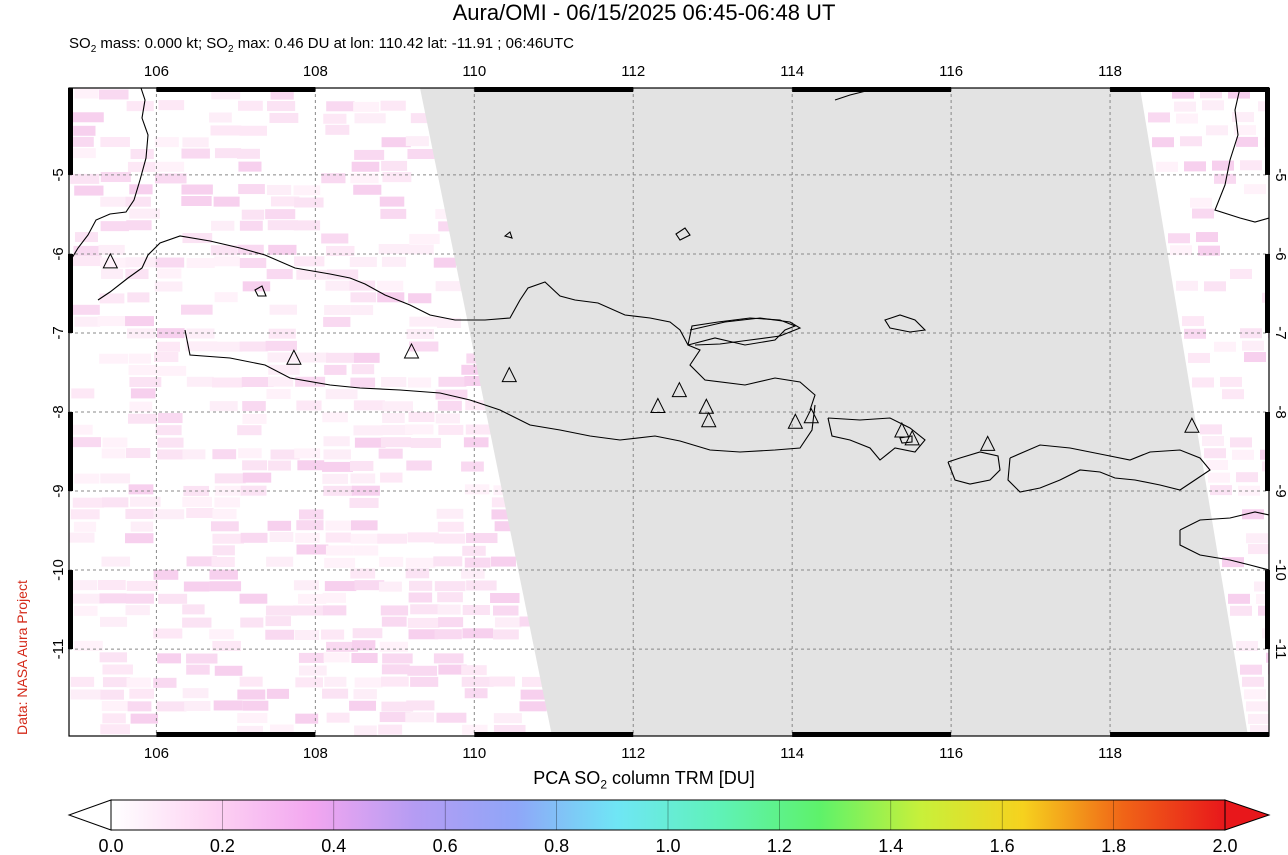 The width and height of the screenshot is (1288, 855). What do you see at coordinates (58, 649) in the screenshot?
I see `lat-tick-label-left: -11` at bounding box center [58, 649].